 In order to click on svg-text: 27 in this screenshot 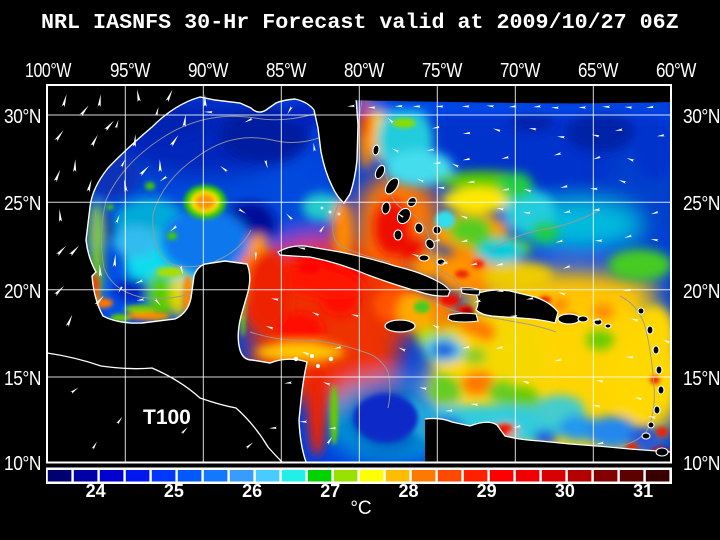, I will do `click(330, 491)`.